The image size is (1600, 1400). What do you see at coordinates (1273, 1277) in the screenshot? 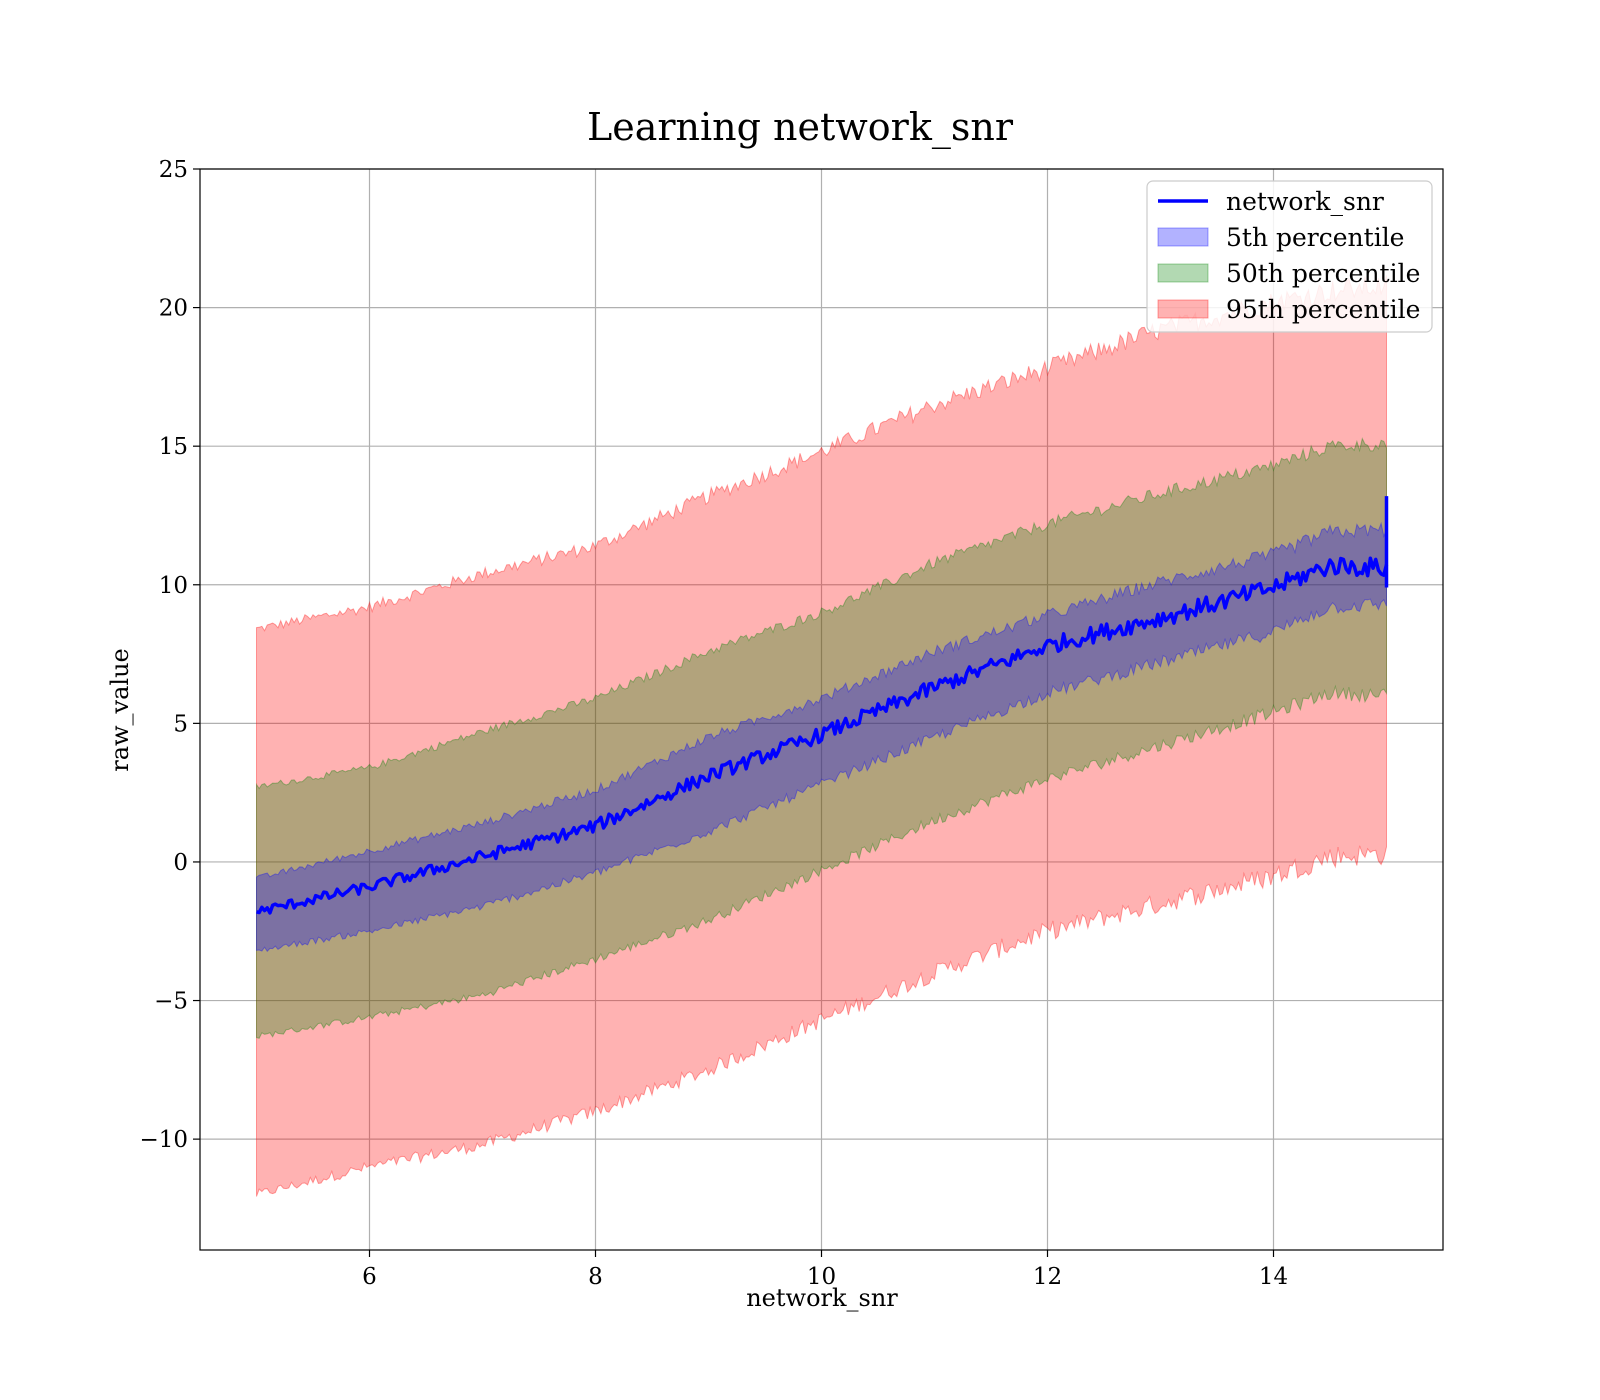
I see `x-tick-label: 14` at bounding box center [1273, 1277].